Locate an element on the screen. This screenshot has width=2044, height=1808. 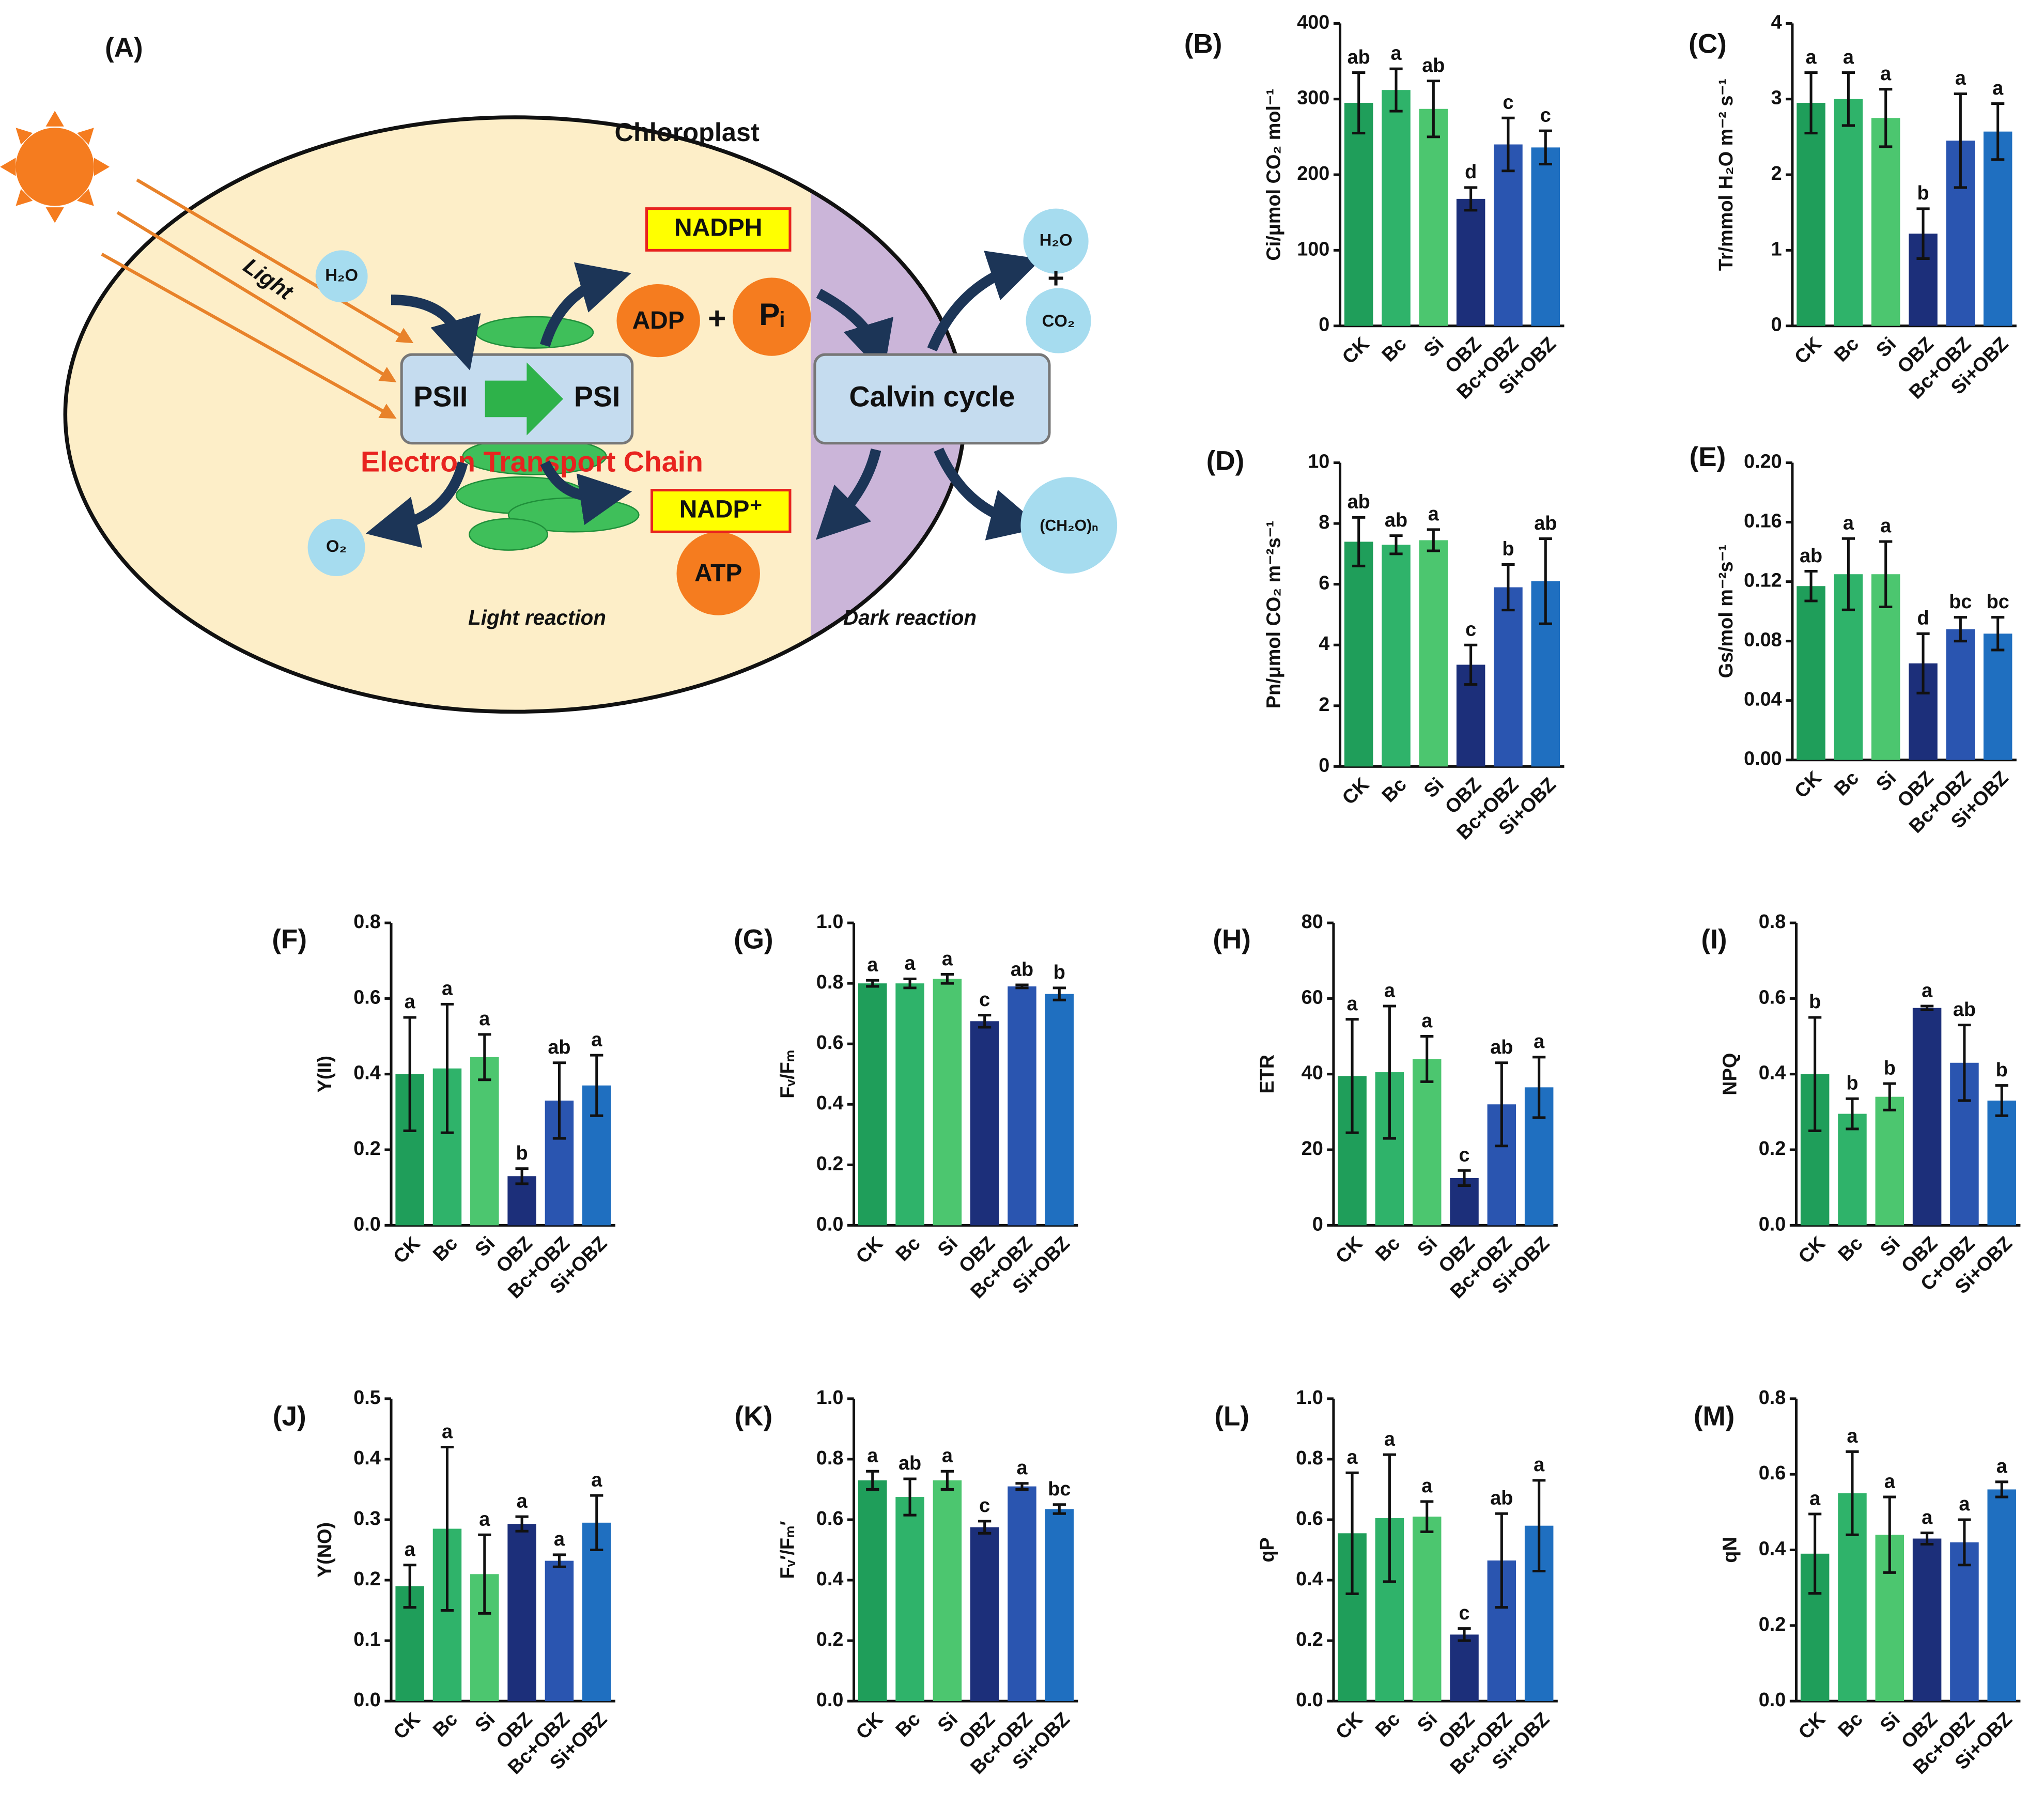
y-axis-label: NPQ is located at coordinates (1730, 1074).